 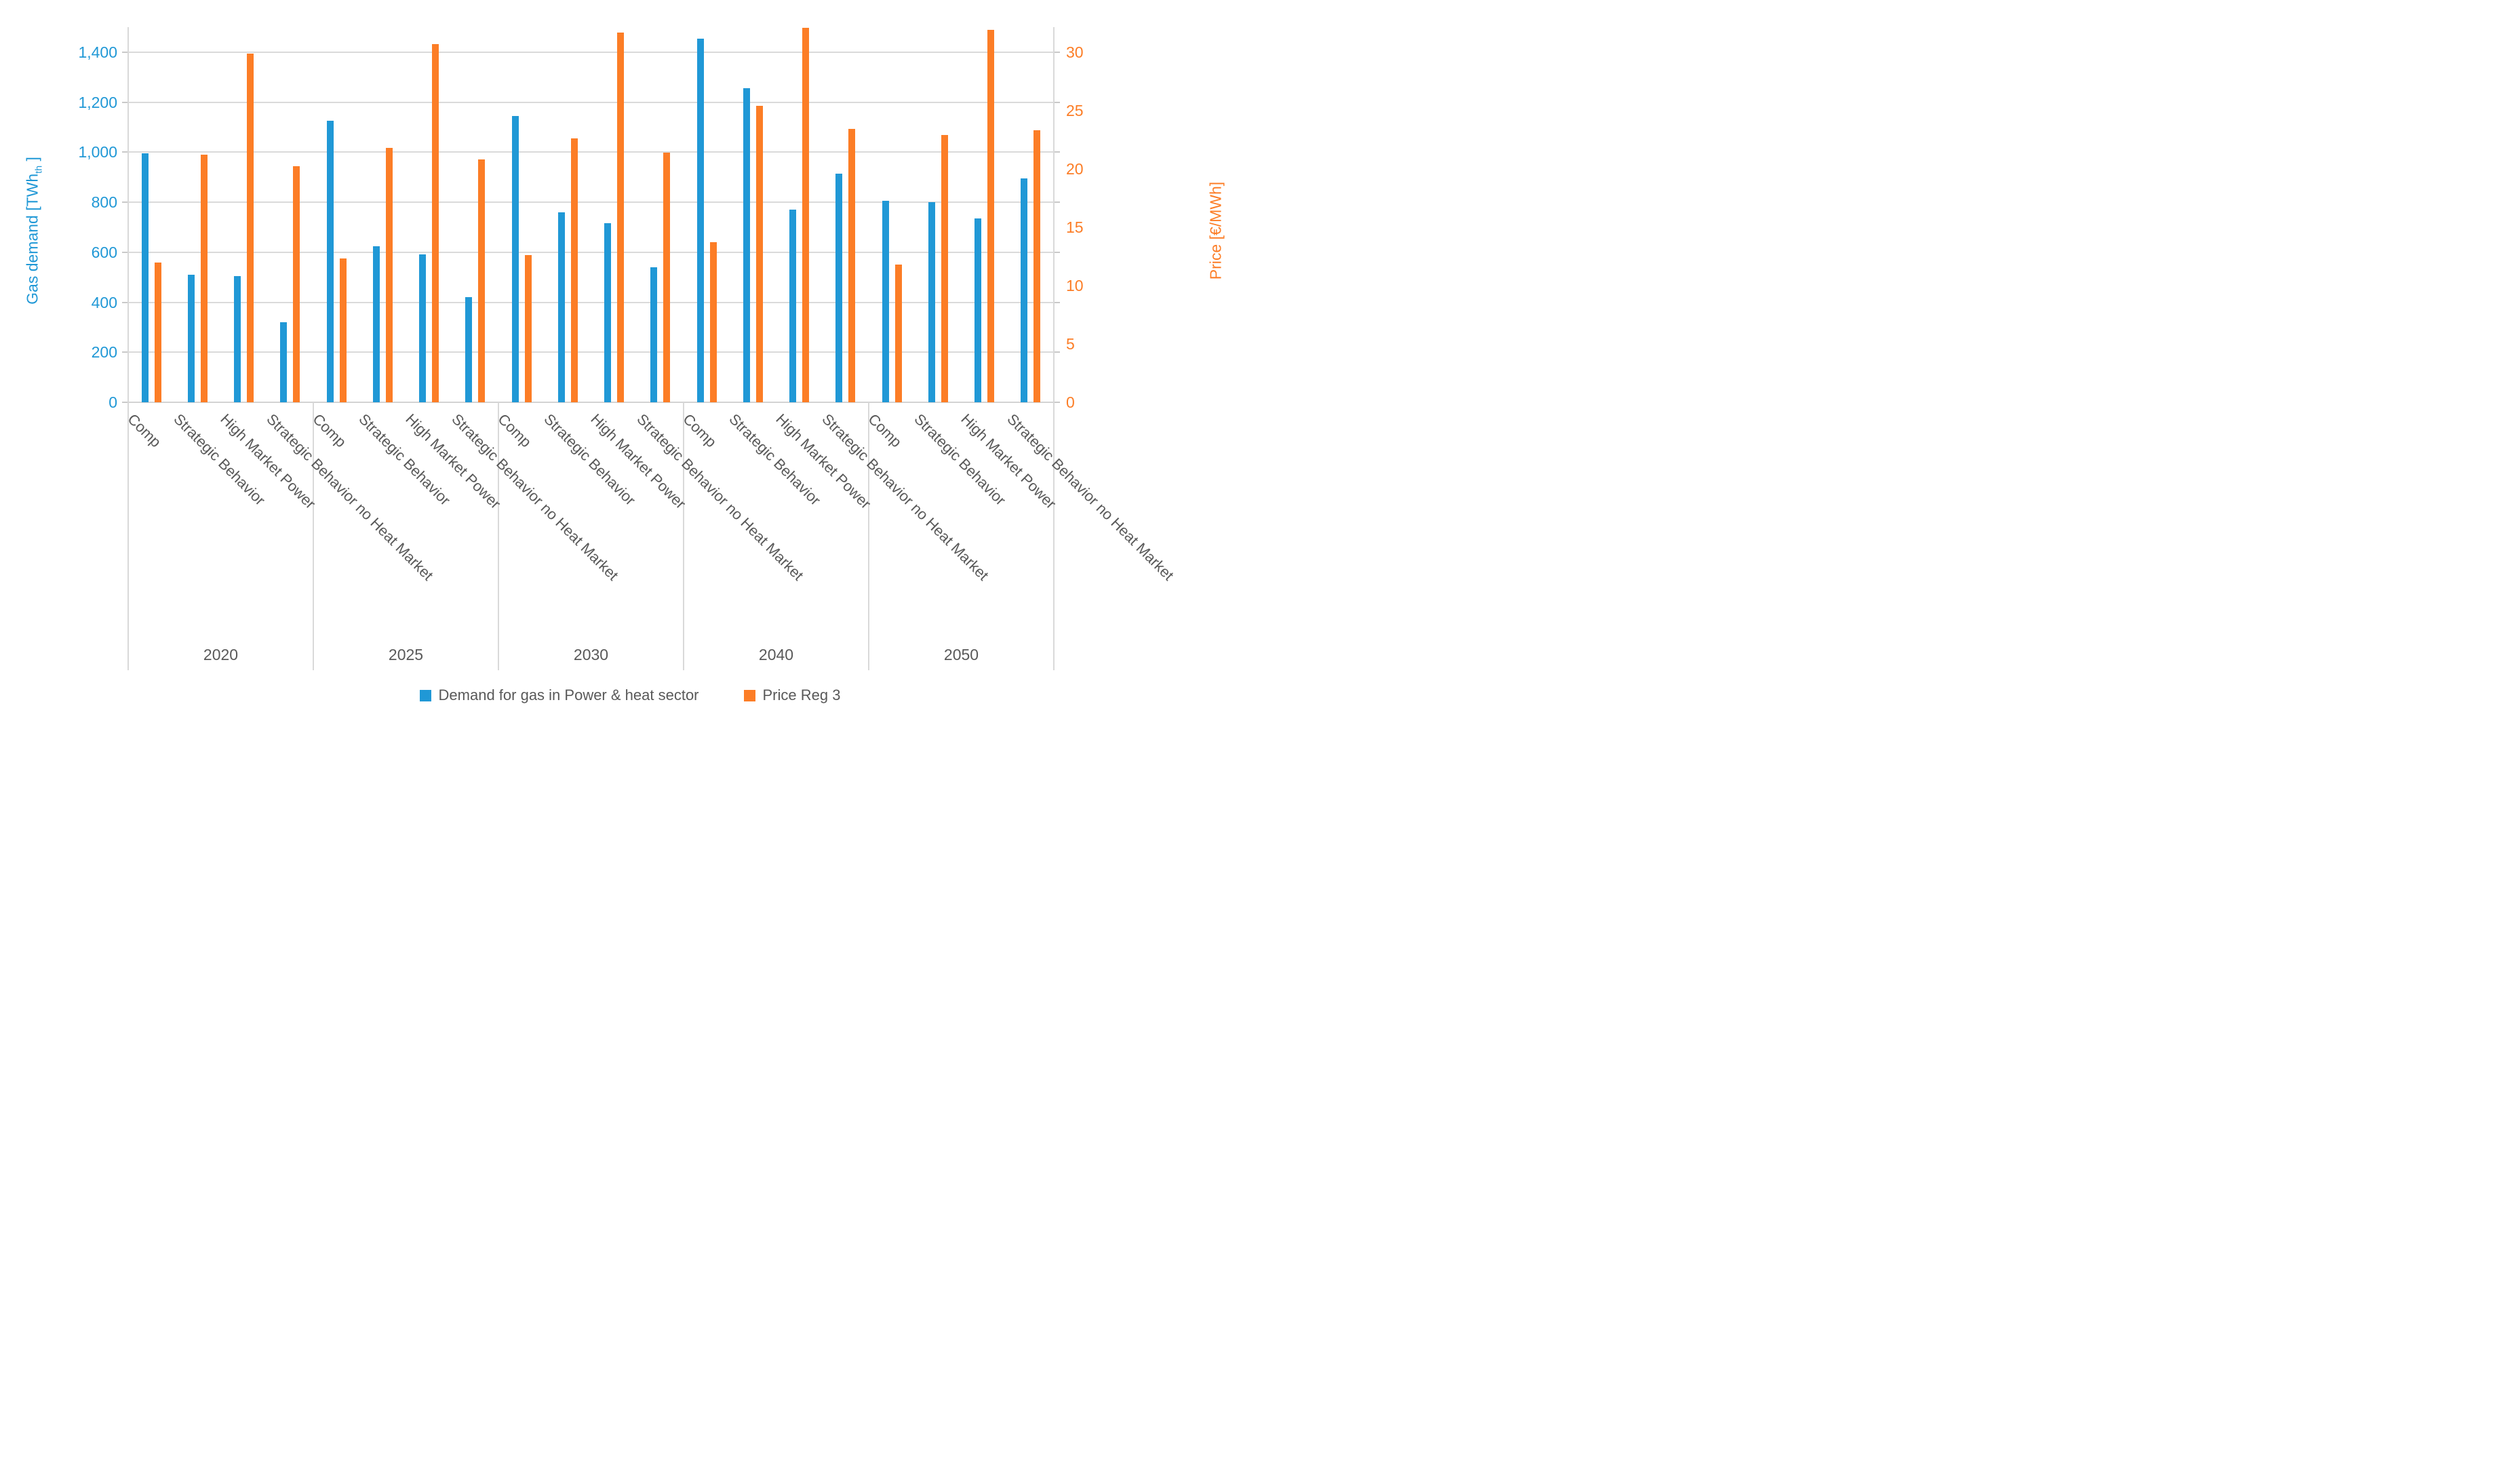 I want to click on right-axis-line, so click(x=1054, y=214).